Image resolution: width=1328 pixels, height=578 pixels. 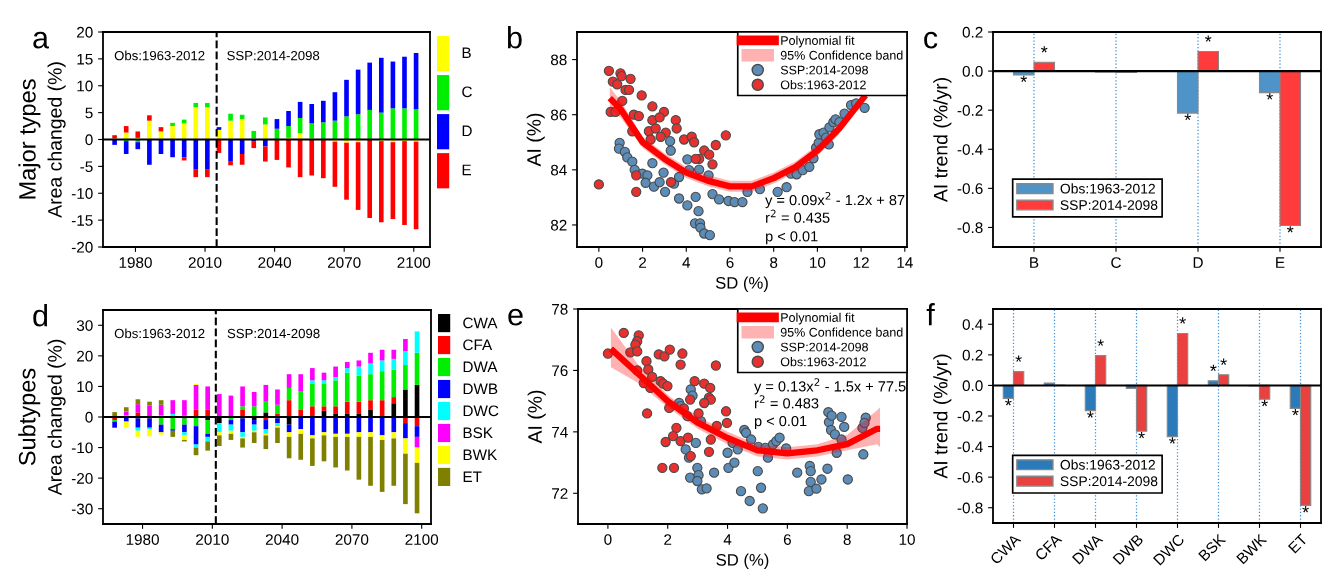 What do you see at coordinates (89, 113) in the screenshot?
I see `y-tick-label: 5` at bounding box center [89, 113].